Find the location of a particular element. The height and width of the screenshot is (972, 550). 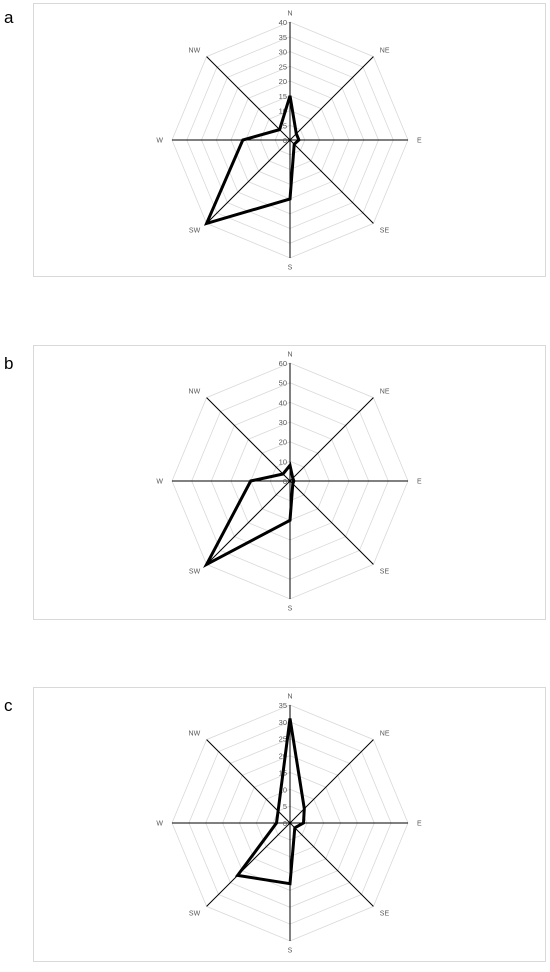

tick-label: 50 is located at coordinates (283, 383).